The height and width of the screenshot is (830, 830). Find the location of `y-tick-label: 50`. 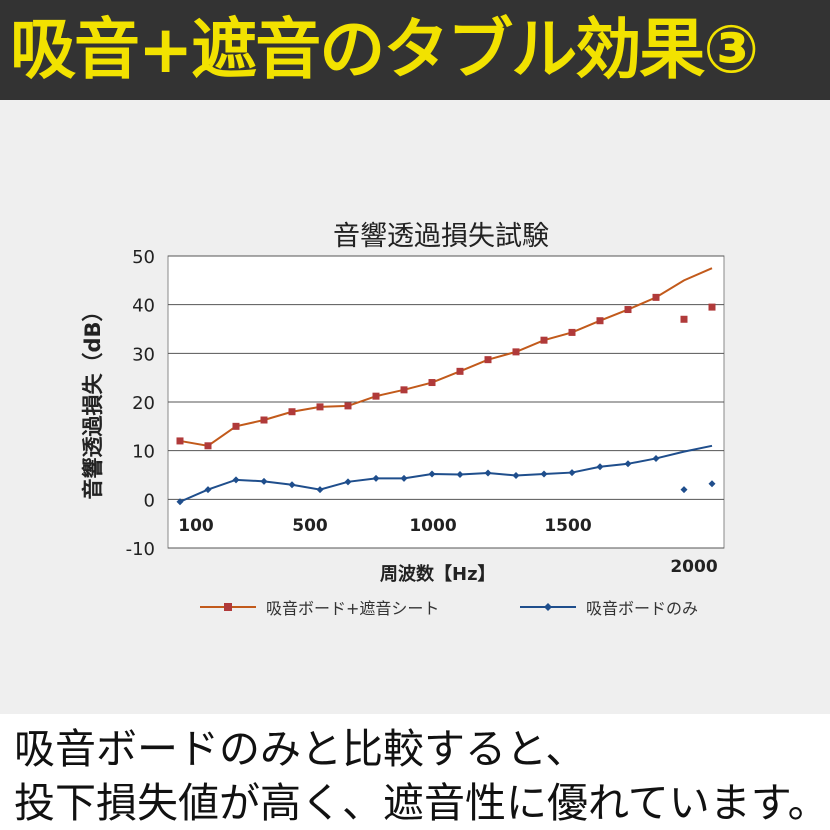

y-tick-label: 50 is located at coordinates (143, 257).